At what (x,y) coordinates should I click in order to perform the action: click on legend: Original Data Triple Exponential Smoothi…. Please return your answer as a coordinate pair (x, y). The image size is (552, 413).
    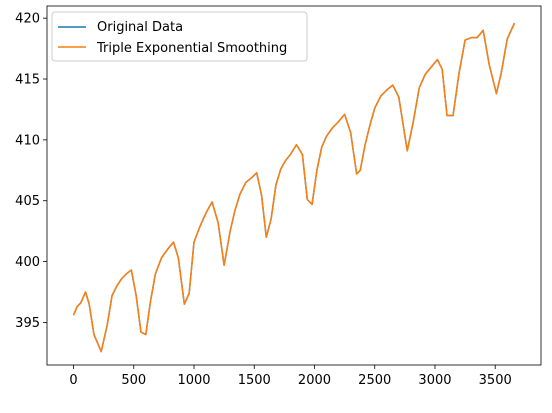
    Looking at the image, I should click on (179, 36).